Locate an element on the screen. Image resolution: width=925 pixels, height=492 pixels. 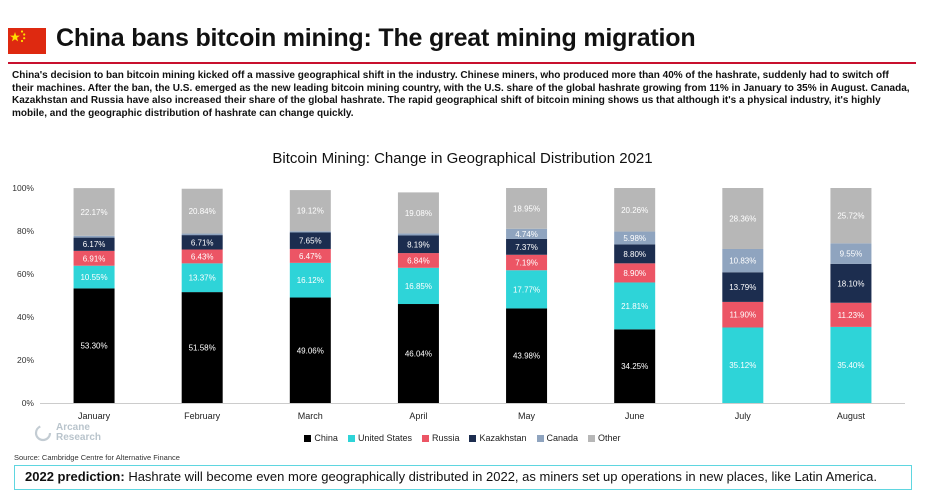
data-label: 13.37% is located at coordinates (202, 278).